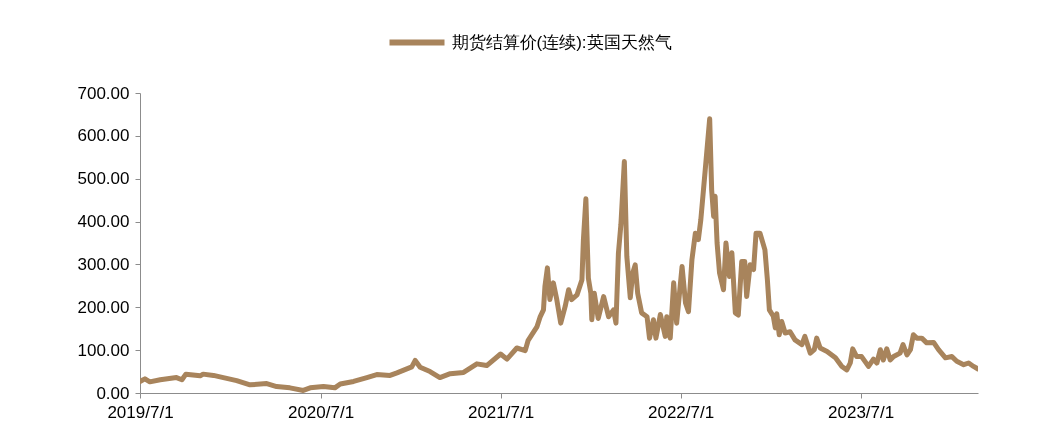 Image resolution: width=1046 pixels, height=447 pixels. What do you see at coordinates (501, 412) in the screenshot?
I see `x-tick-label: 2021/7/1` at bounding box center [501, 412].